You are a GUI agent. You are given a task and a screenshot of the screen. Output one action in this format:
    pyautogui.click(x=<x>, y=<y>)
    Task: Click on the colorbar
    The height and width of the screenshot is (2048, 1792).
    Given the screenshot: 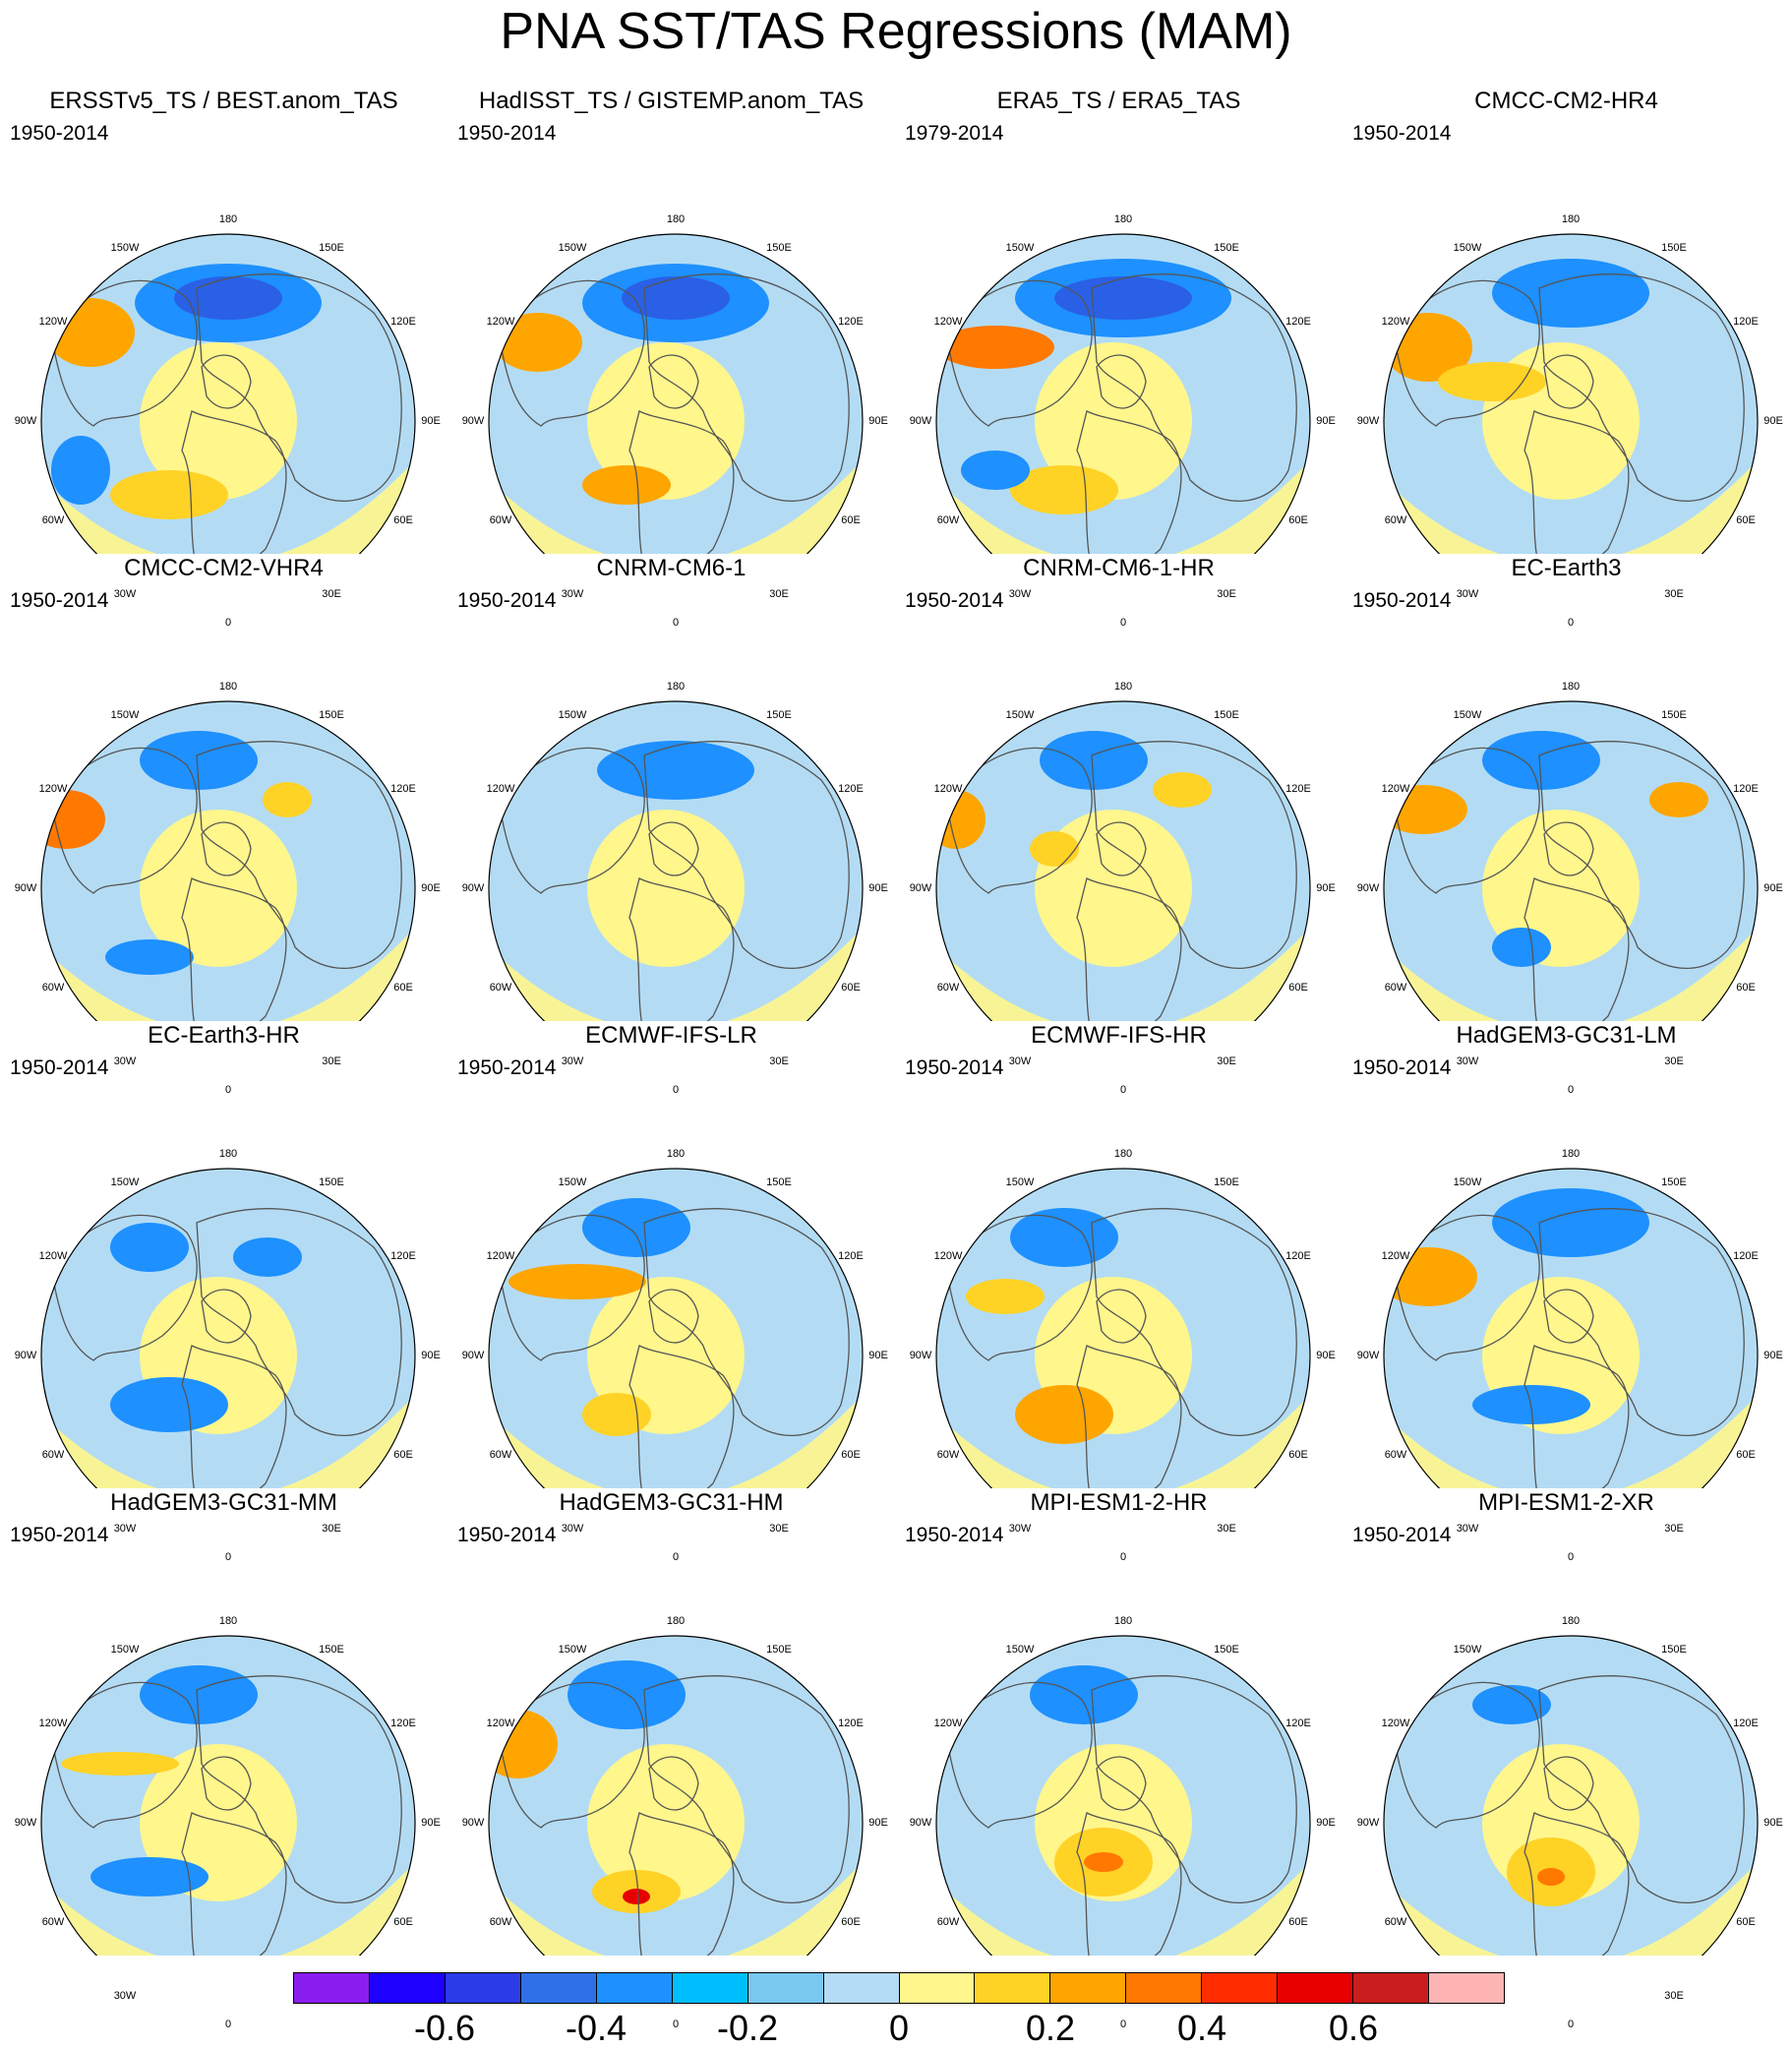 What is the action you would take?
    pyautogui.click(x=899, y=1988)
    